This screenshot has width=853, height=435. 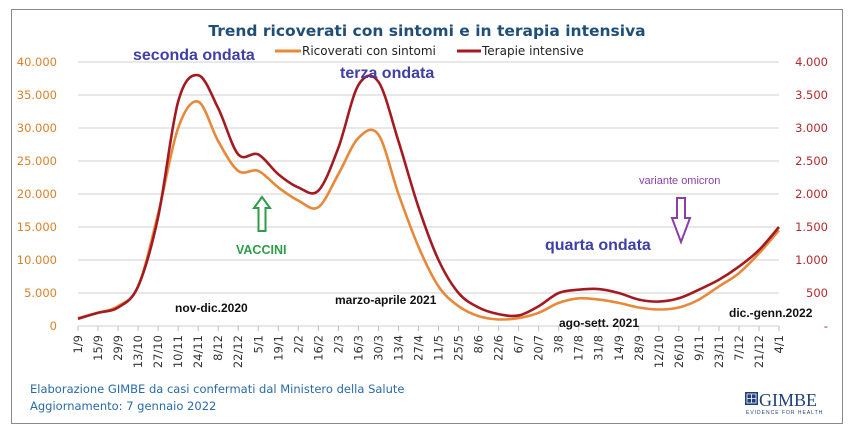 I want to click on x-tick-label: 4/1, so click(x=779, y=344).